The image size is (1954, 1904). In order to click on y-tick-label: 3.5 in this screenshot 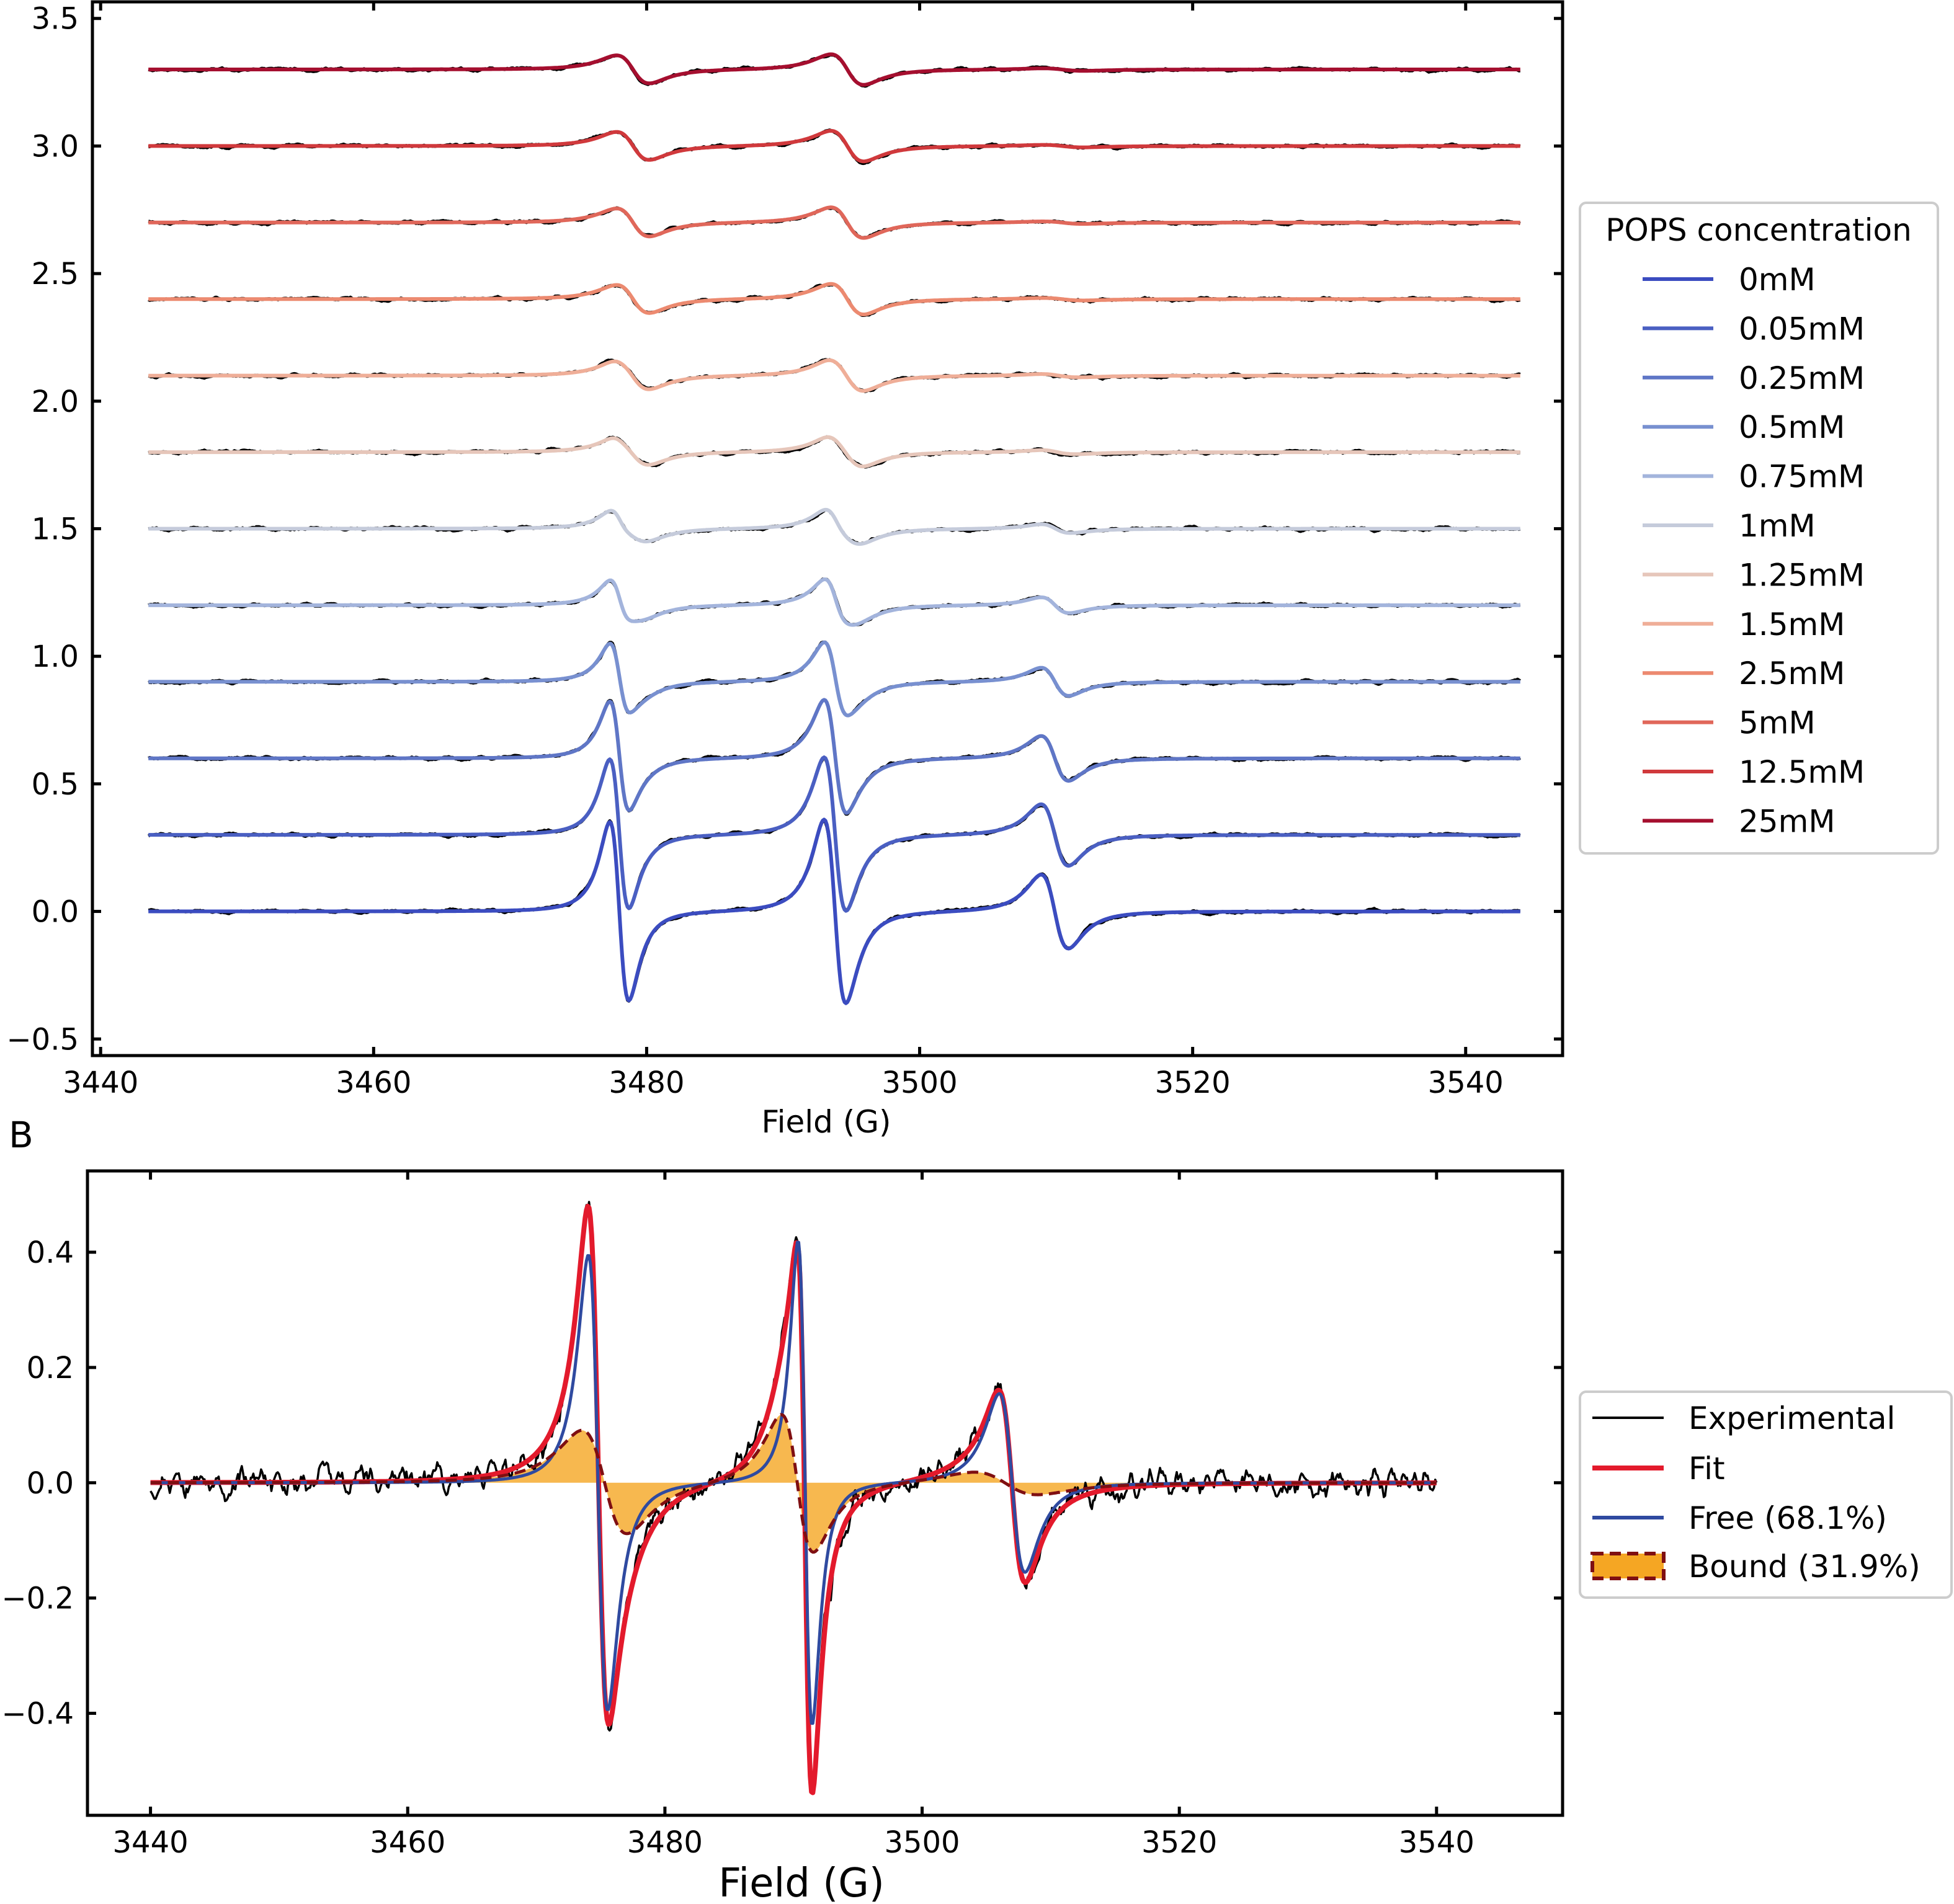, I will do `click(55, 20)`.